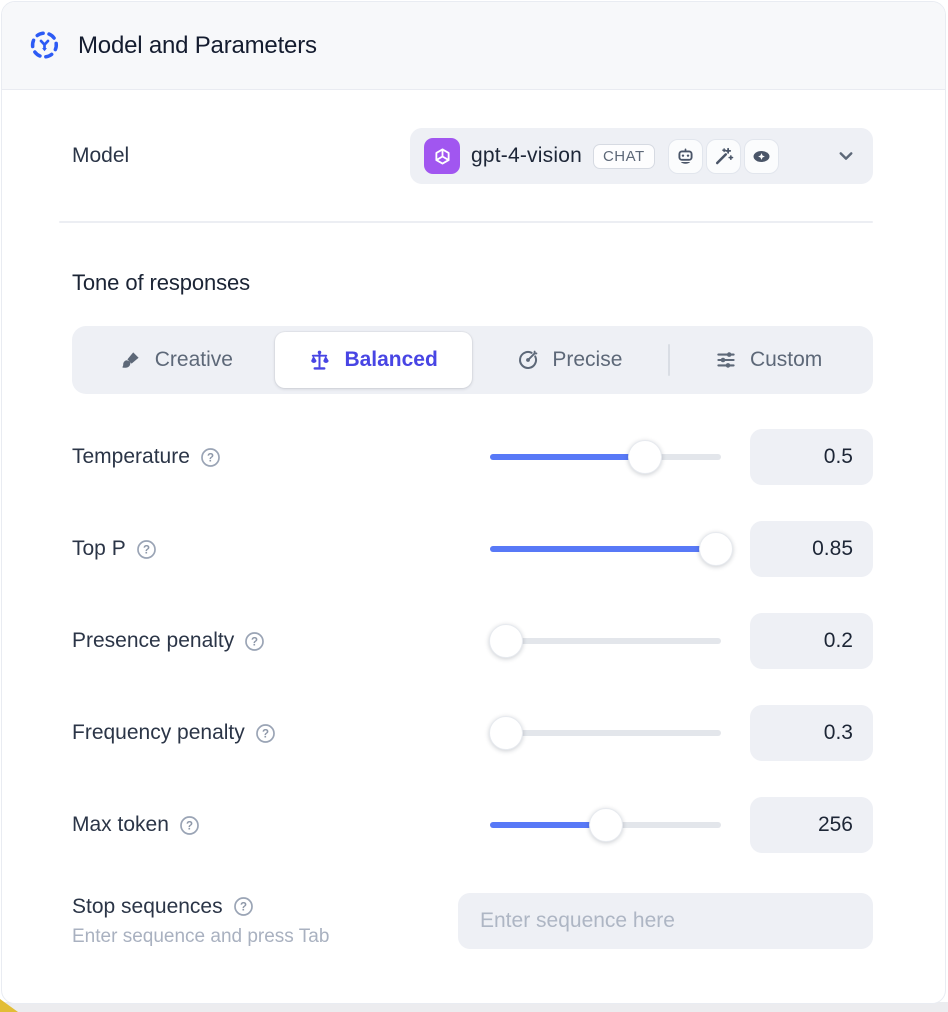 Image resolution: width=948 pixels, height=1012 pixels. I want to click on model-label: Model, so click(101, 155).